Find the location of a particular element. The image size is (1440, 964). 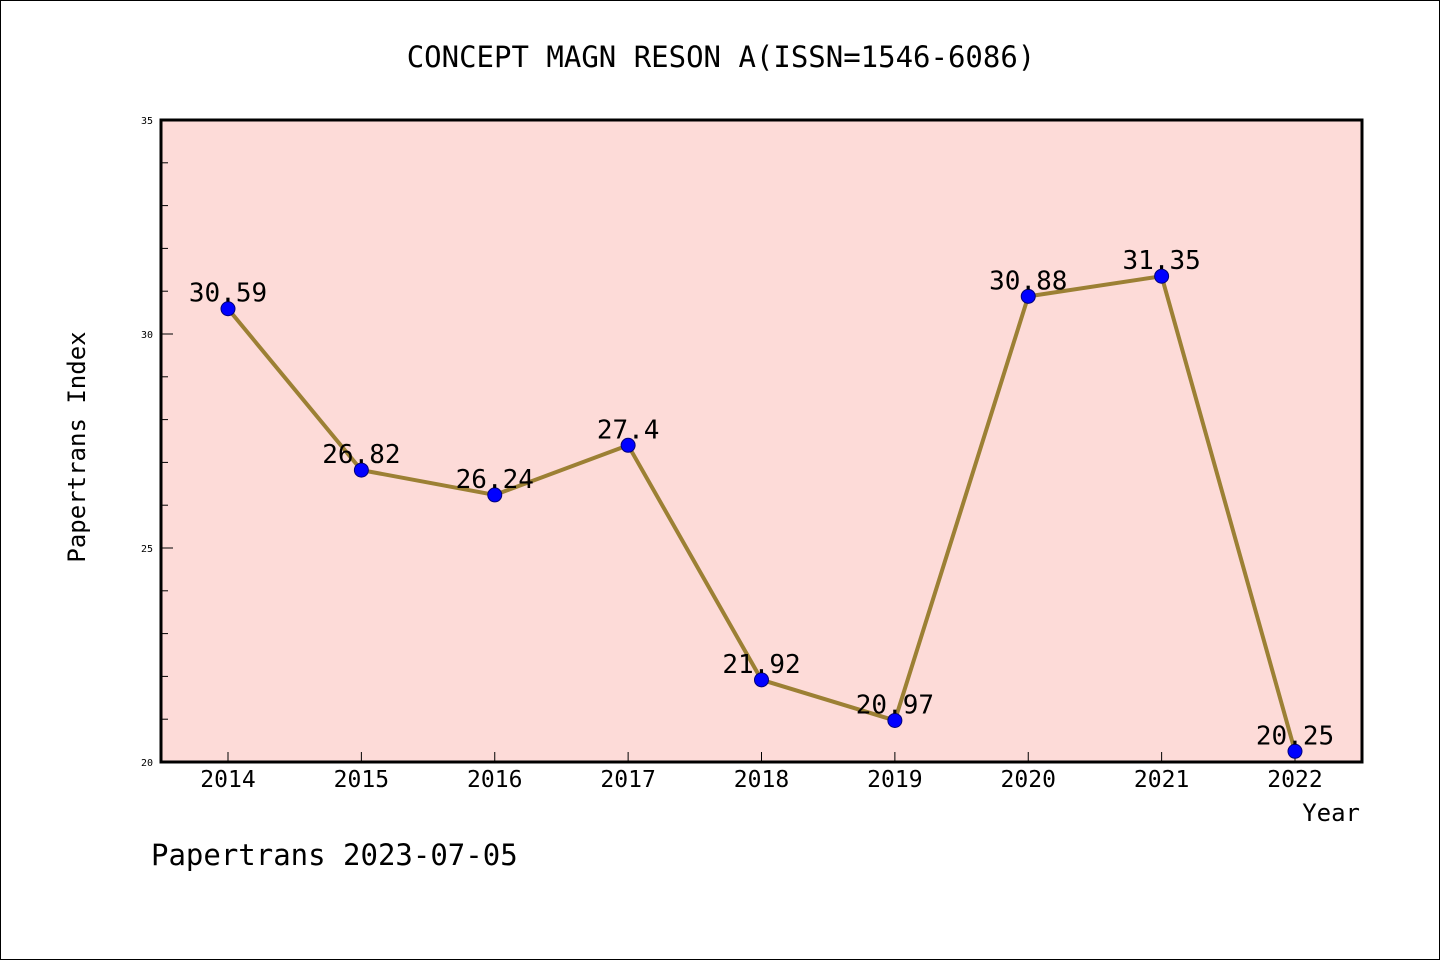

data-label: 26.82 is located at coordinates (361, 455).